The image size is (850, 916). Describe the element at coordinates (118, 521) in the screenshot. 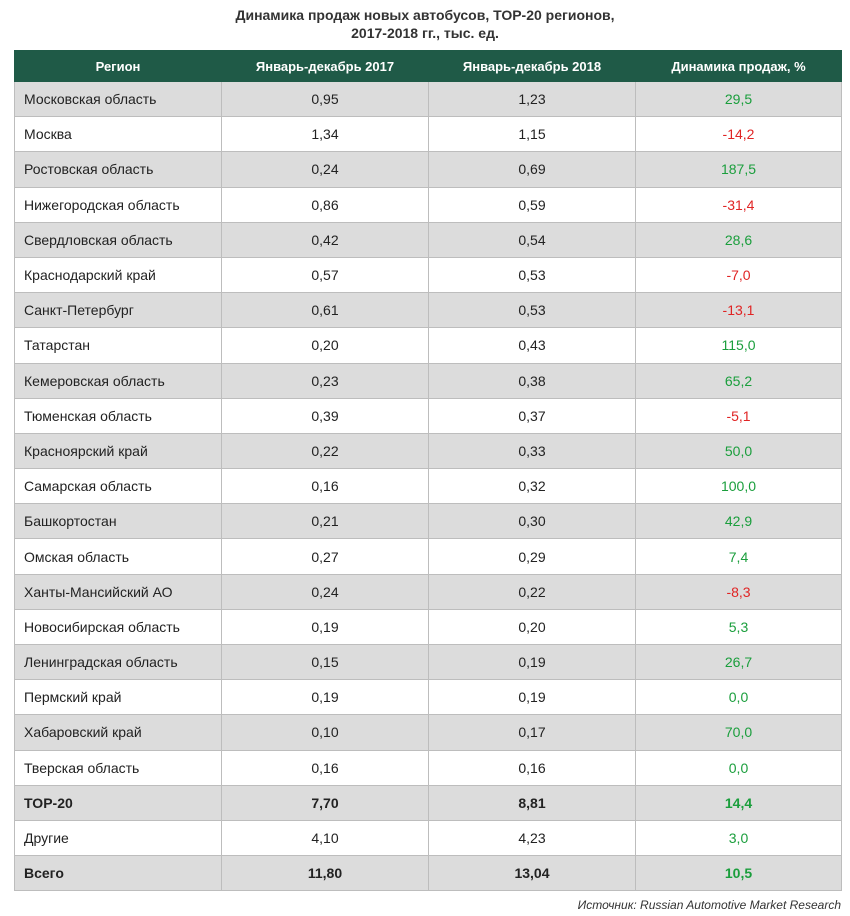

I see `region-cell: Башкортостан` at that location.